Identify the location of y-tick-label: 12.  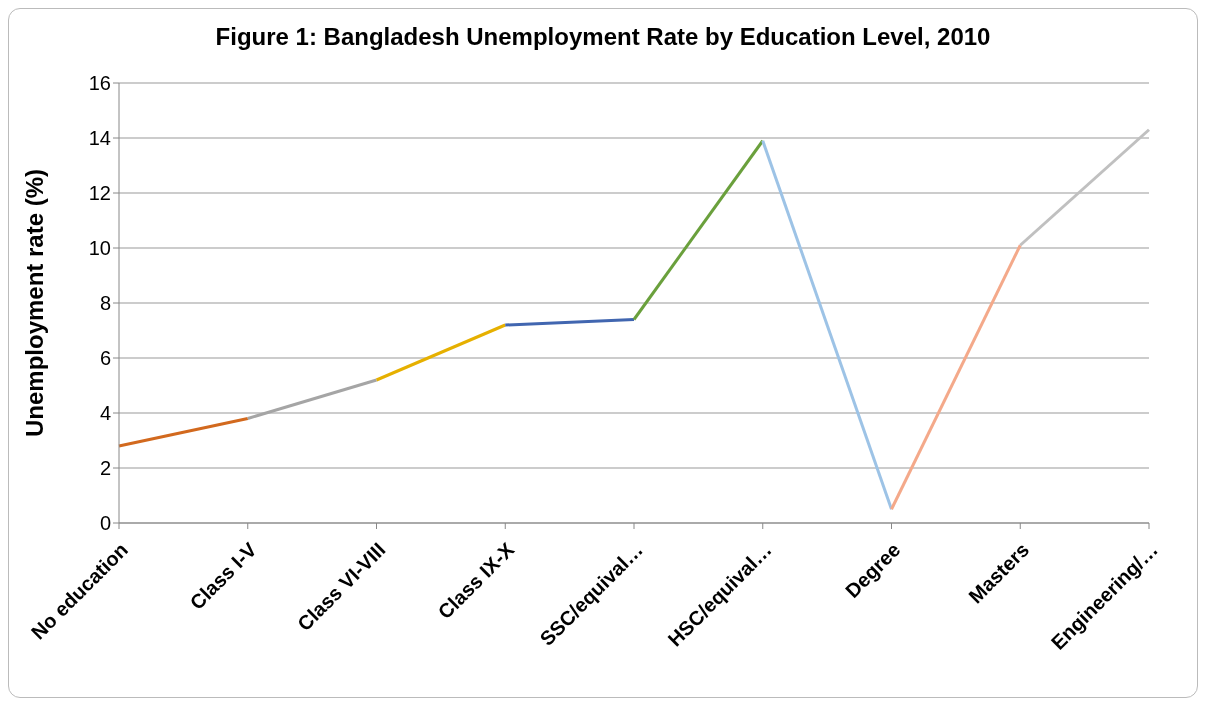
(99, 193).